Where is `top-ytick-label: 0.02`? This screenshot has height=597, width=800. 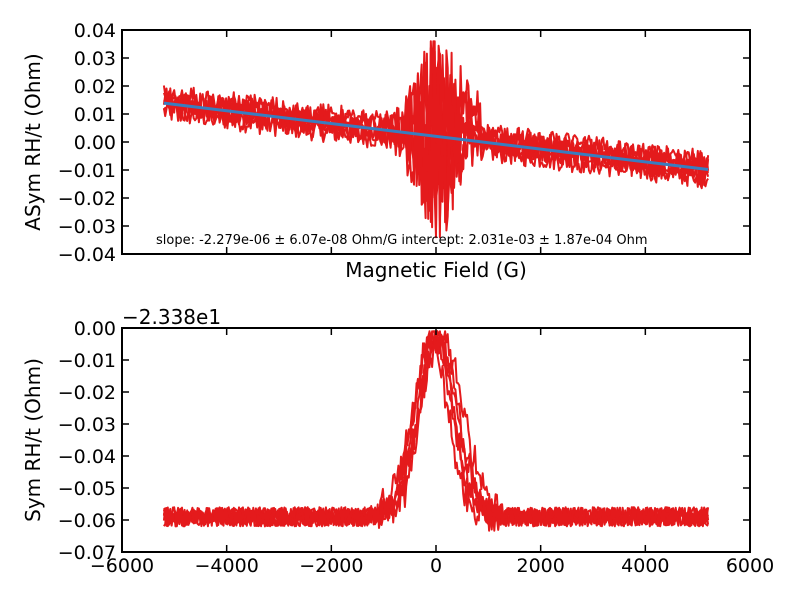 top-ytick-label: 0.02 is located at coordinates (95, 87).